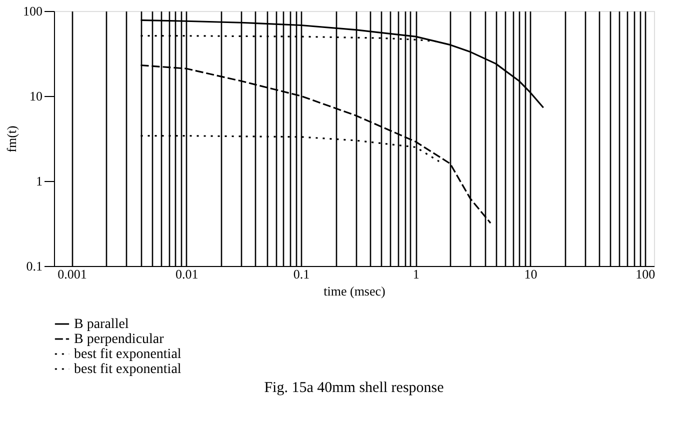 The image size is (687, 436). I want to click on x-tick-label: 100, so click(646, 274).